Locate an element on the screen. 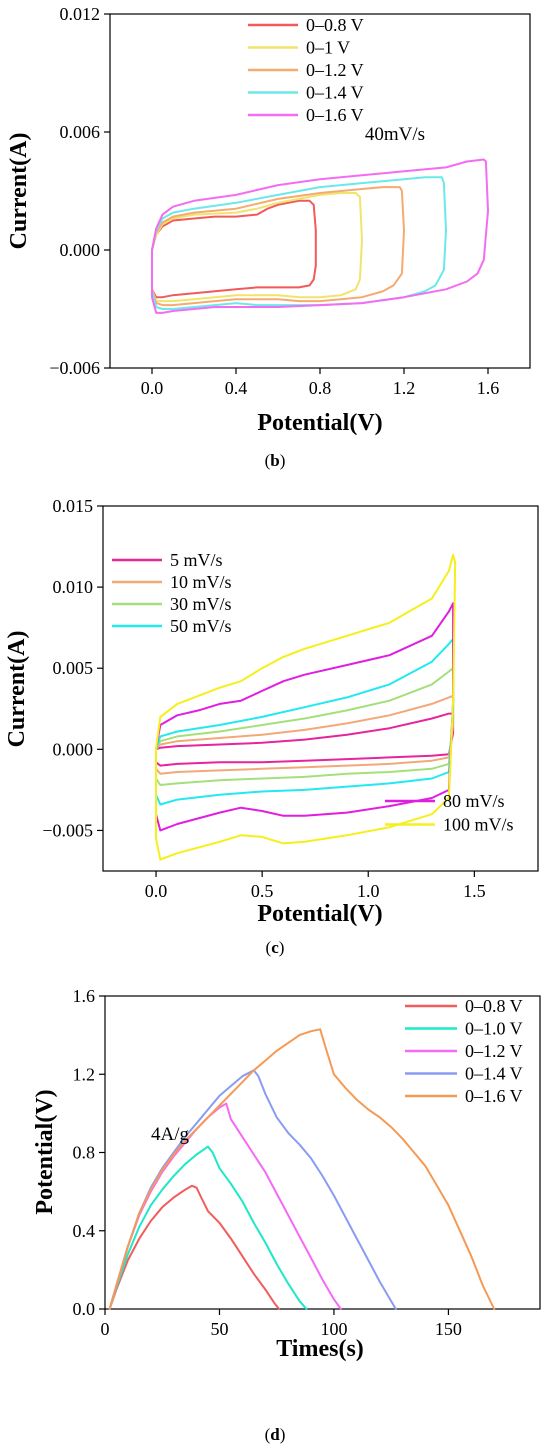 Image resolution: width=550 pixels, height=1452 pixels. y-tick-label: −0.005 is located at coordinates (67, 830).